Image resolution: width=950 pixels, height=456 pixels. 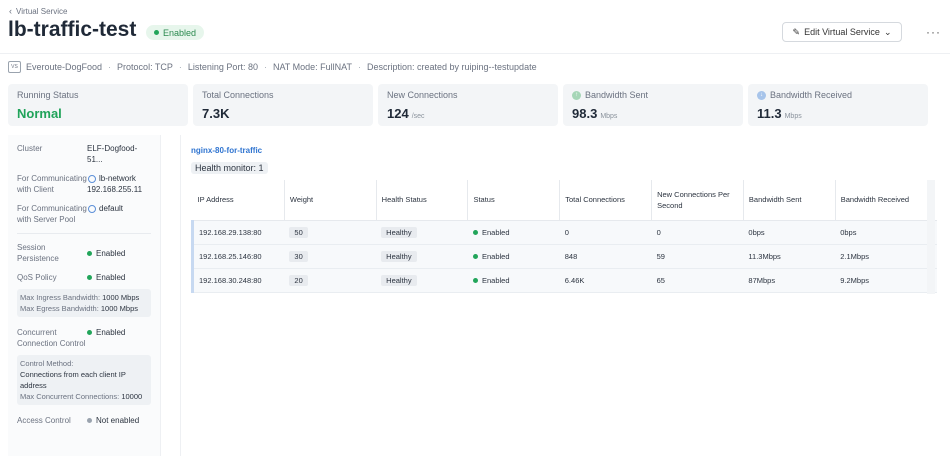 I want to click on cell-new: 59, so click(x=697, y=256).